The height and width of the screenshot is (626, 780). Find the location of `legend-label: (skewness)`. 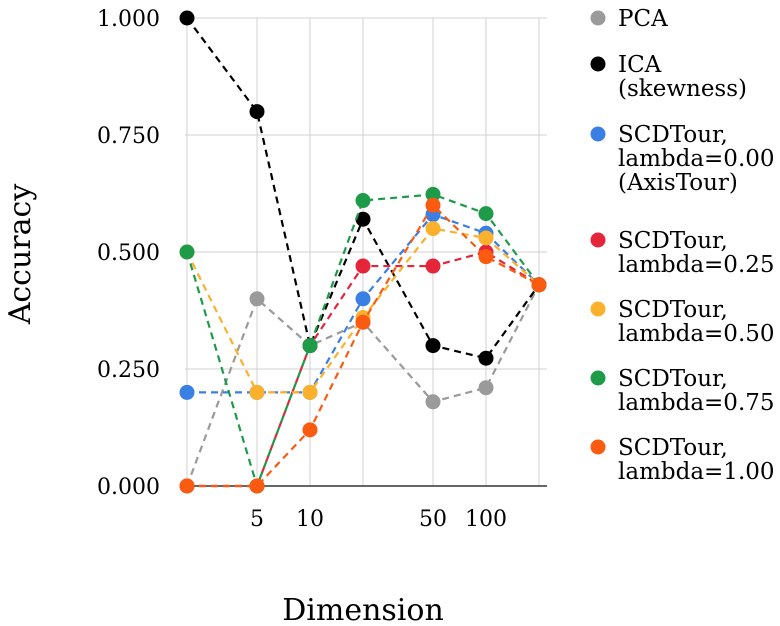

legend-label: (skewness) is located at coordinates (682, 89).